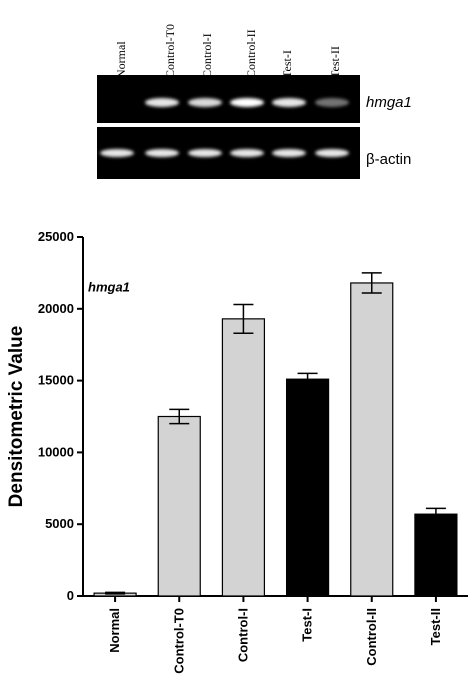  Describe the element at coordinates (56, 451) in the screenshot. I see `y-tick-label: 10000` at that location.